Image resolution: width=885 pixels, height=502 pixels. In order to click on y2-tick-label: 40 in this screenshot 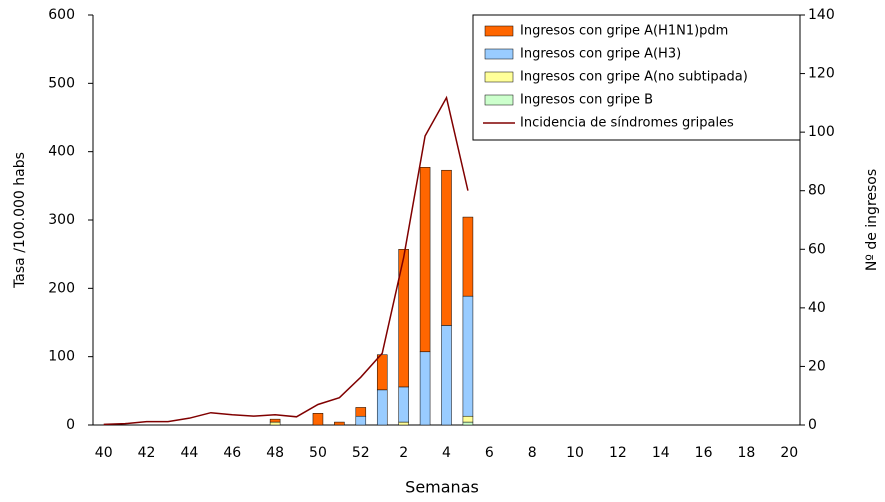, I will do `click(817, 308)`.